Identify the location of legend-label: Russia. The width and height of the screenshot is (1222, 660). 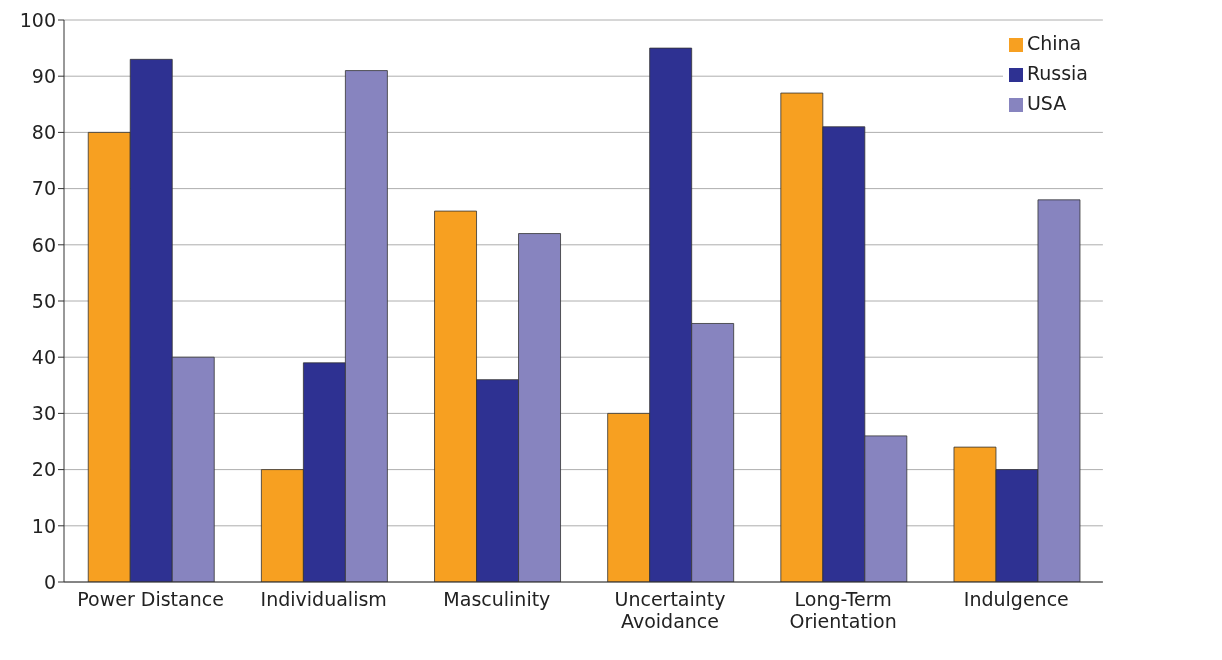
(1057, 73).